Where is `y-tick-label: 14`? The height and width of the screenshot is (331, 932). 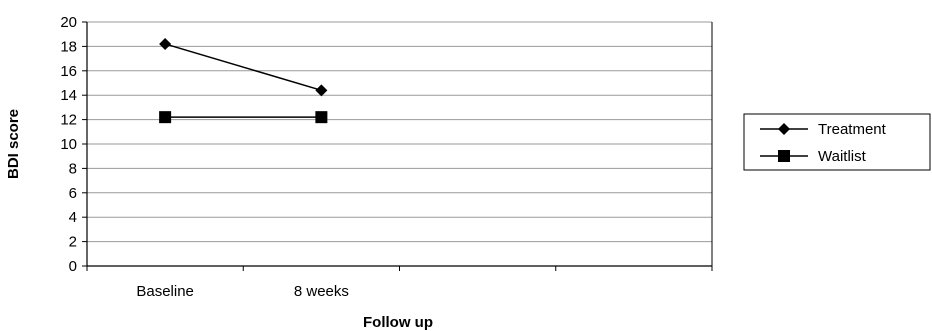 y-tick-label: 14 is located at coordinates (68, 95).